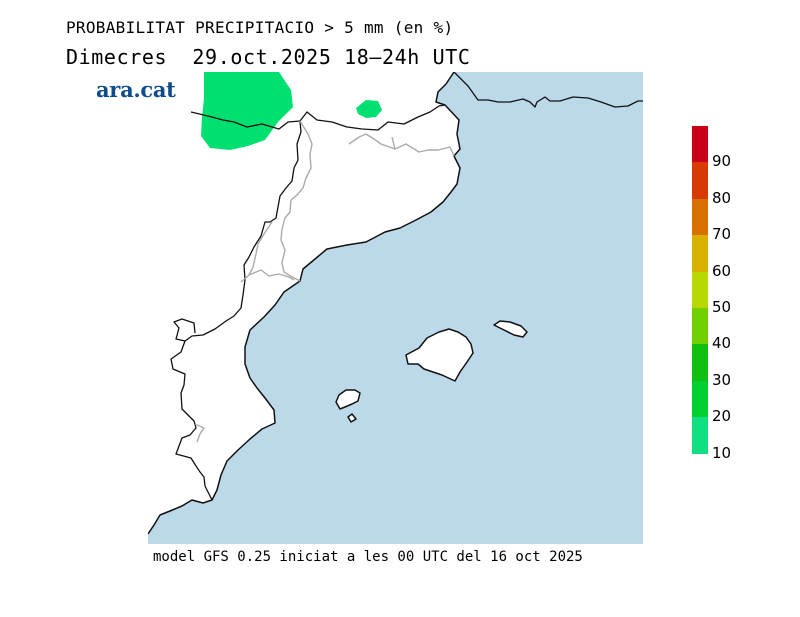 The width and height of the screenshot is (800, 617). I want to click on legend-label: 70, so click(722, 234).